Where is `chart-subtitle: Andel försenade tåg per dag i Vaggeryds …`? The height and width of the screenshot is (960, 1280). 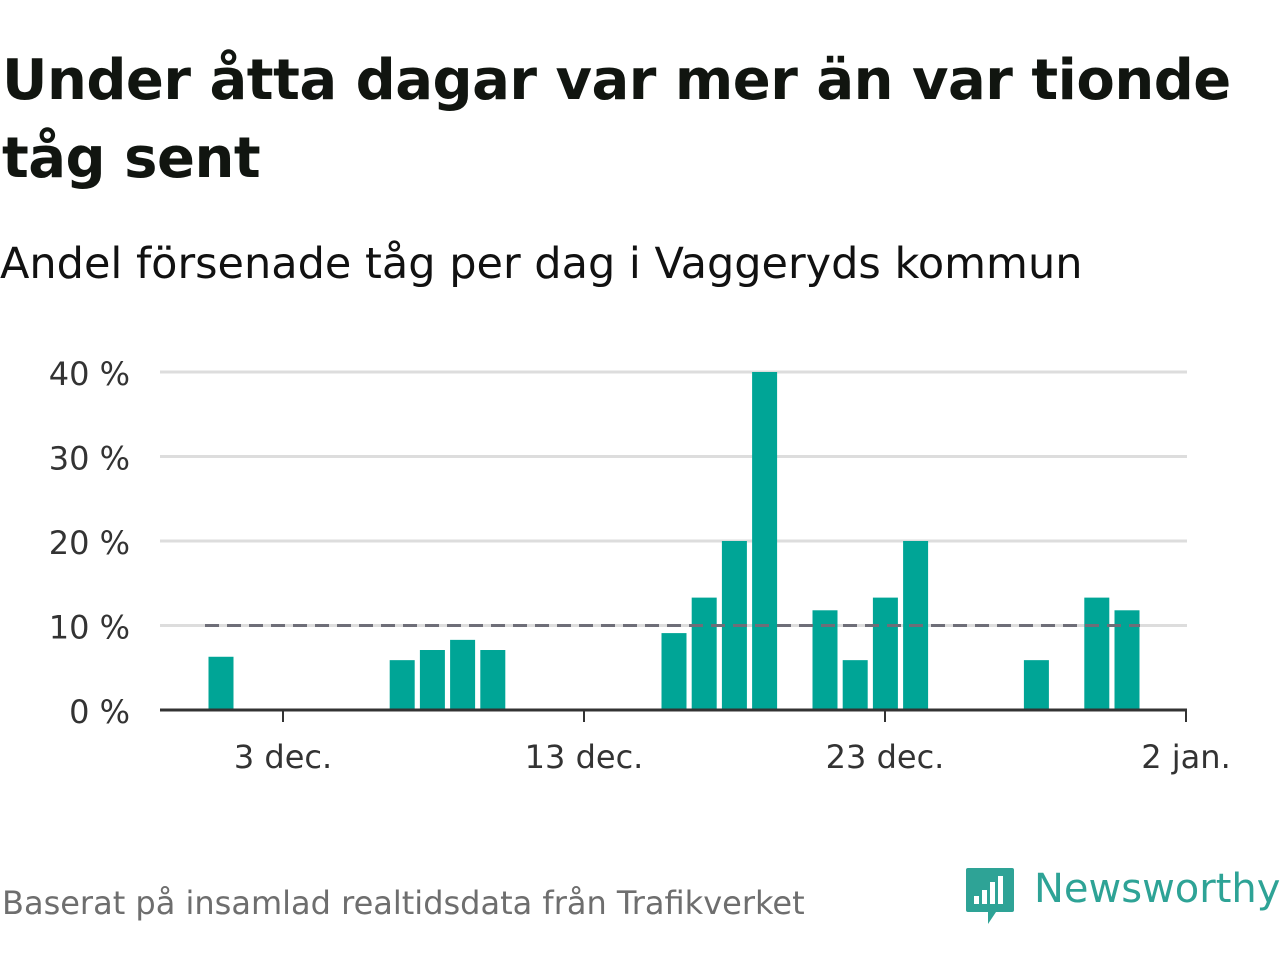 chart-subtitle: Andel försenade tåg per dag i Vaggeryds … is located at coordinates (541, 264).